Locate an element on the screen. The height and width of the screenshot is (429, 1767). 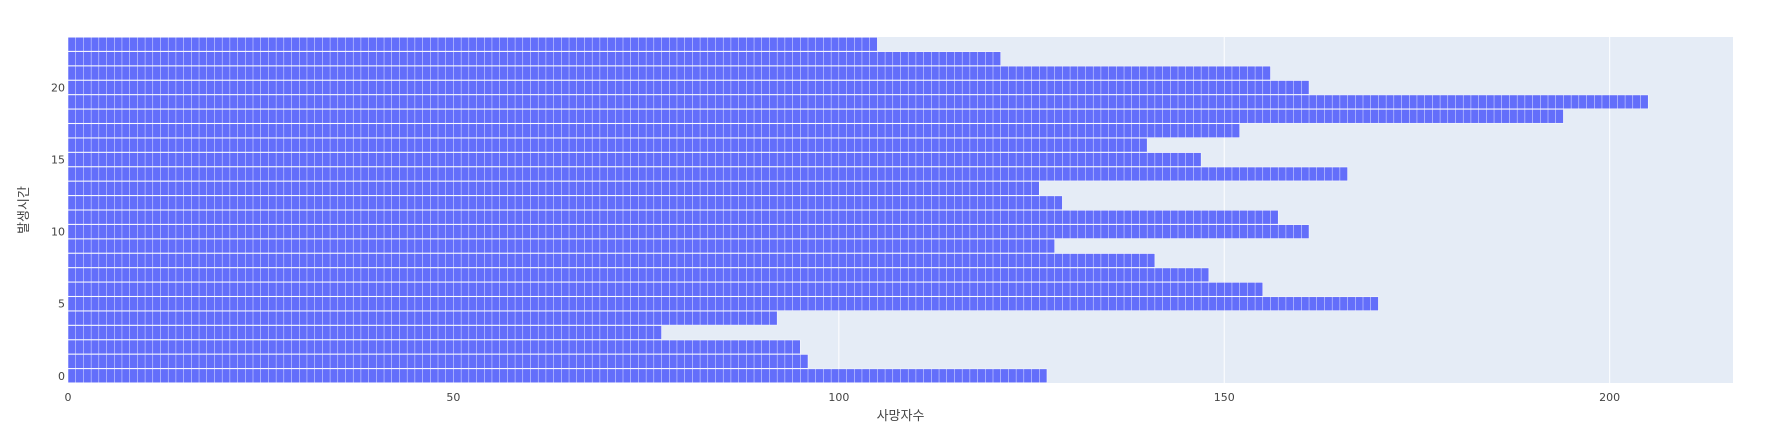
x-tick-label: 100 is located at coordinates (838, 397).